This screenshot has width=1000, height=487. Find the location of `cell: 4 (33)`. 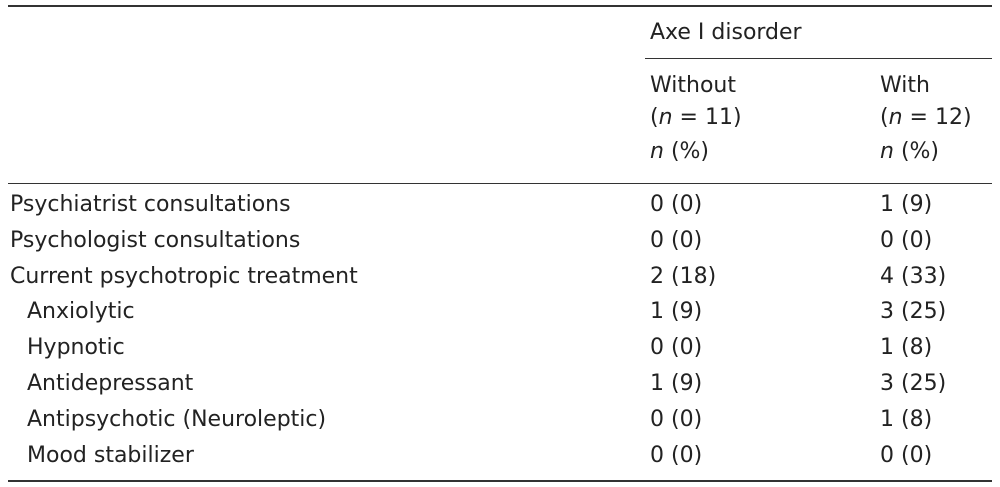

cell: 4 (33) is located at coordinates (913, 276).